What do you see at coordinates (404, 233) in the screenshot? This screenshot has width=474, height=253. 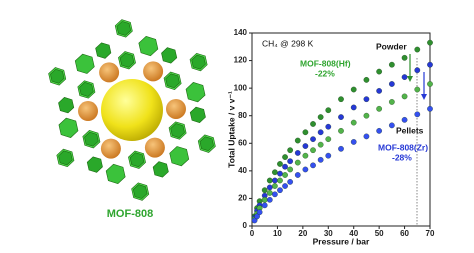 I see `x-tick-label: 60` at bounding box center [404, 233].